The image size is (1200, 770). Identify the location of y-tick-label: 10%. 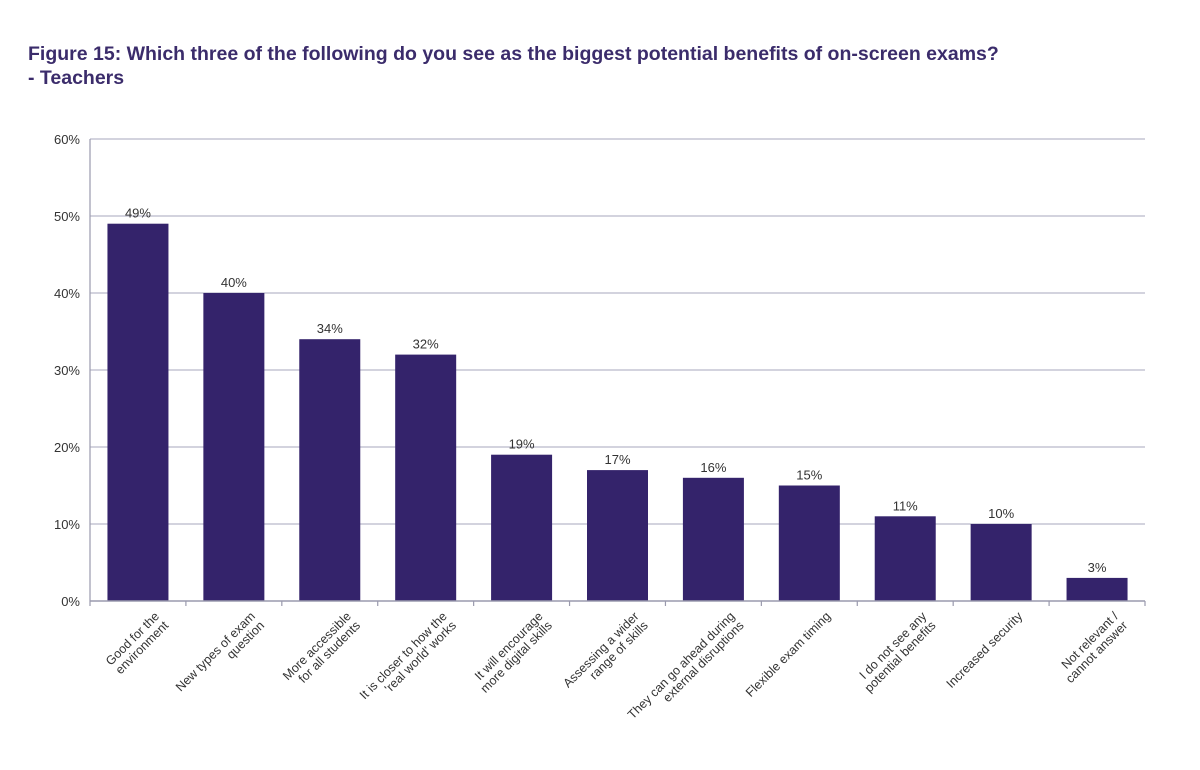
(67, 524).